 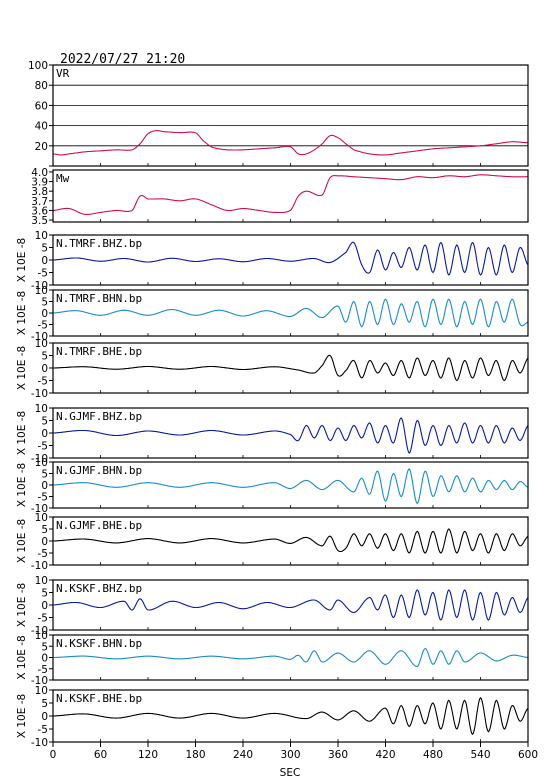 I want to click on series-label: N.GJMF.BHZ.bp, so click(x=99, y=416).